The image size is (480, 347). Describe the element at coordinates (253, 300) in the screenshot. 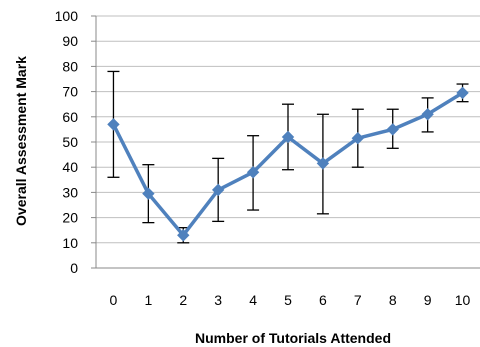

I see `x-tick-label-4: 4` at that location.